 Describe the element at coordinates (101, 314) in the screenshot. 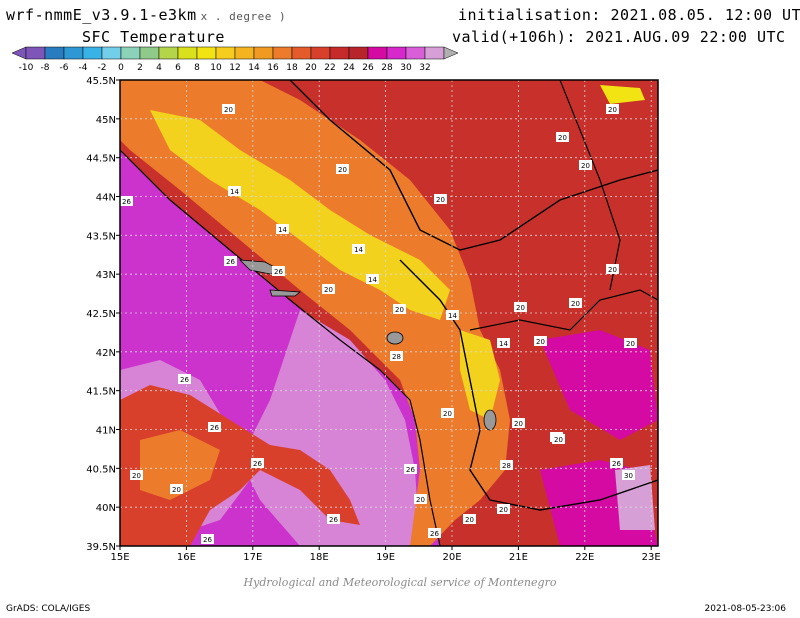

I see `latitude-label: 42.5N` at that location.